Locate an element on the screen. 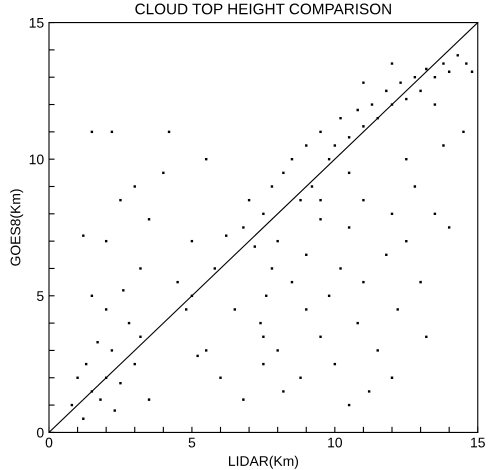  y-tick-label: 15 is located at coordinates (37, 23).